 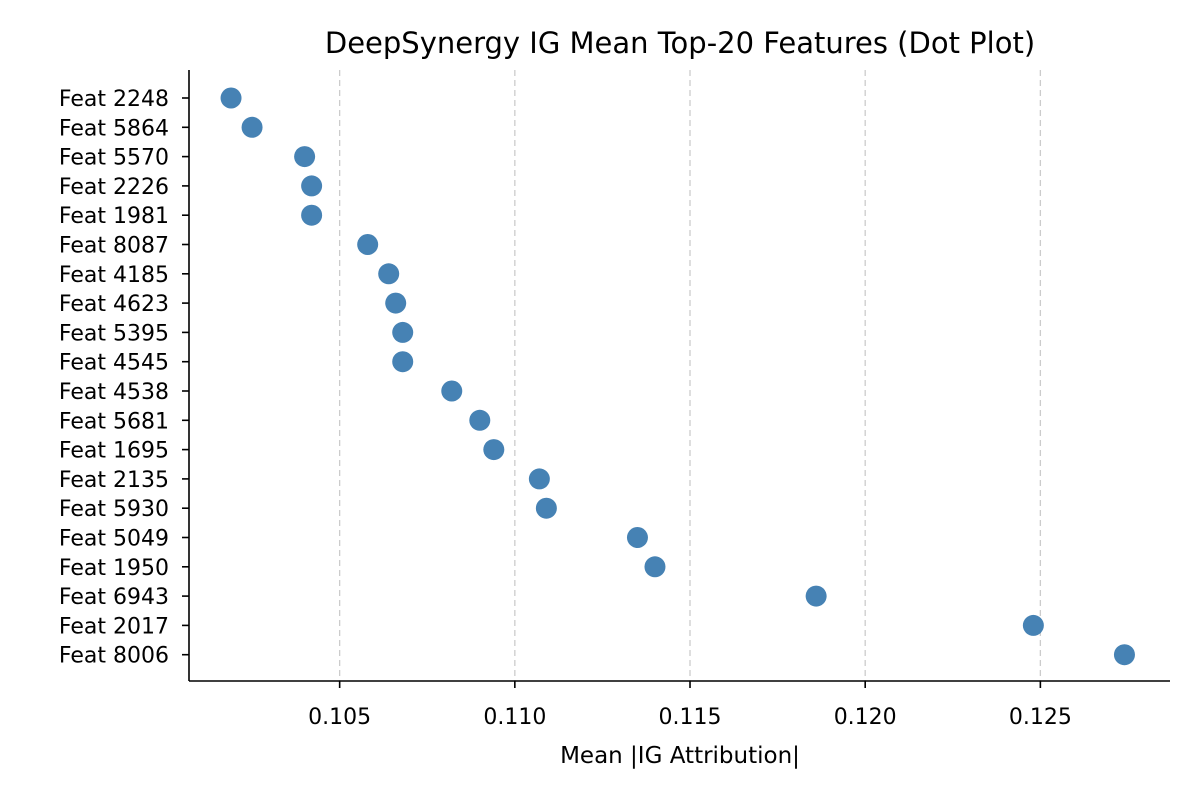 I want to click on x-tick-label: 0.120, so click(x=865, y=717).